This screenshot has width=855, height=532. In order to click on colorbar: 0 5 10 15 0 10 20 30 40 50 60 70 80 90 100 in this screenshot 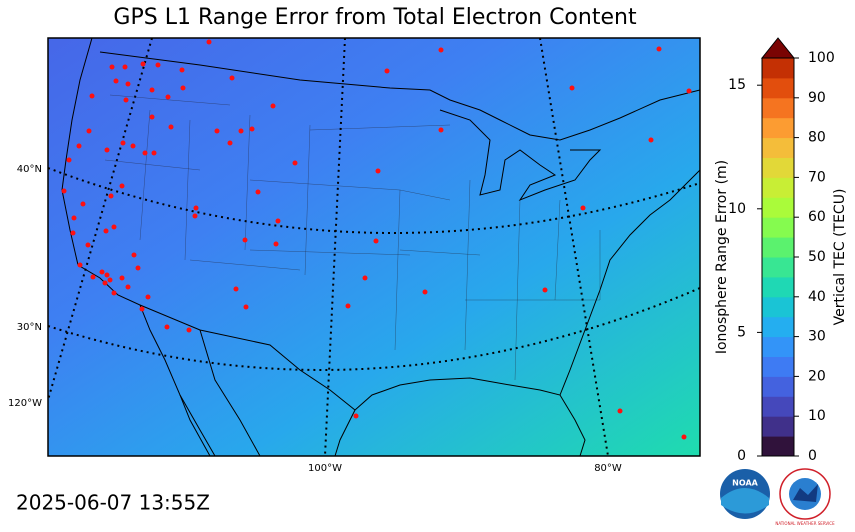, I will do `click(781, 250)`.